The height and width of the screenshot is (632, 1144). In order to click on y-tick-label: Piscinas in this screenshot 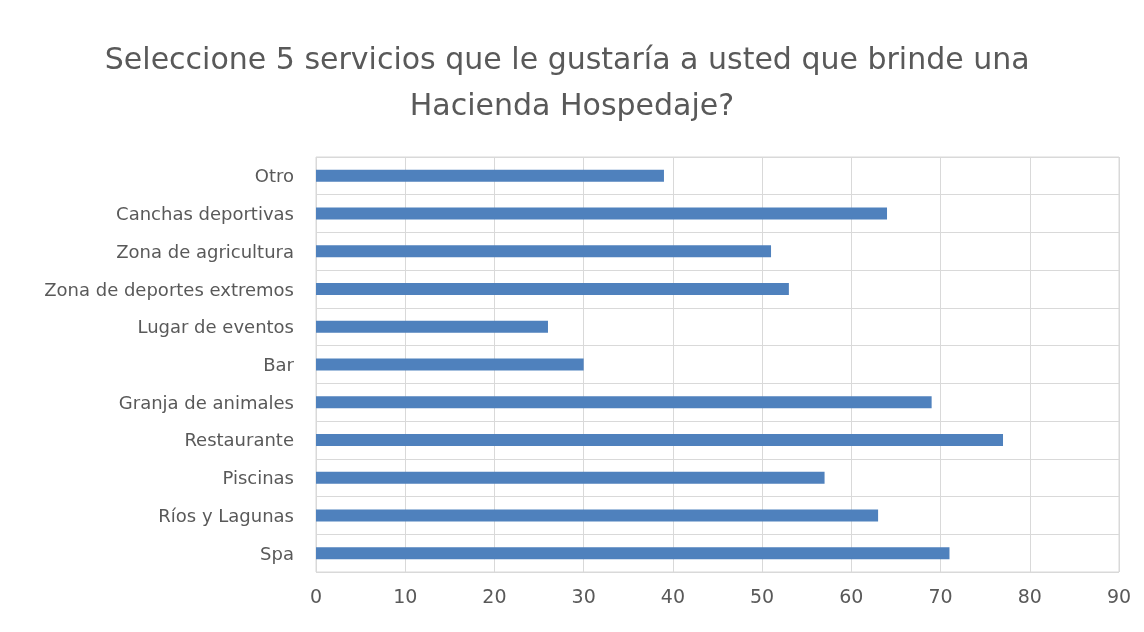, I will do `click(258, 478)`.